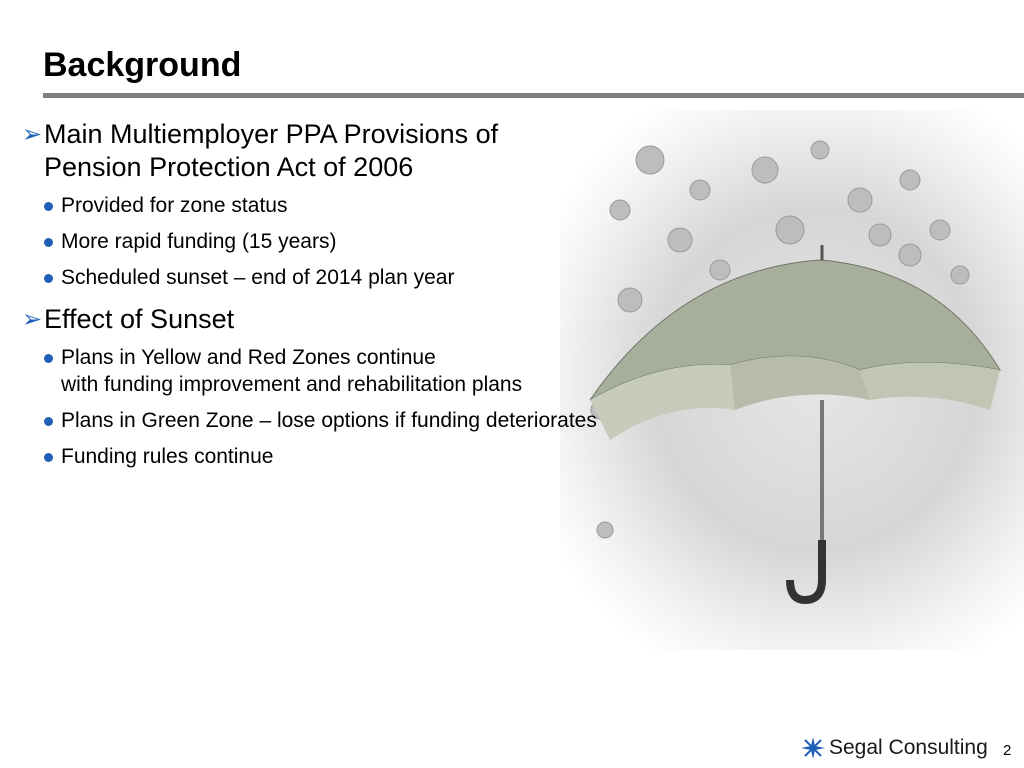  What do you see at coordinates (411, 456) in the screenshot?
I see `list-item: Funding rules continue` at bounding box center [411, 456].